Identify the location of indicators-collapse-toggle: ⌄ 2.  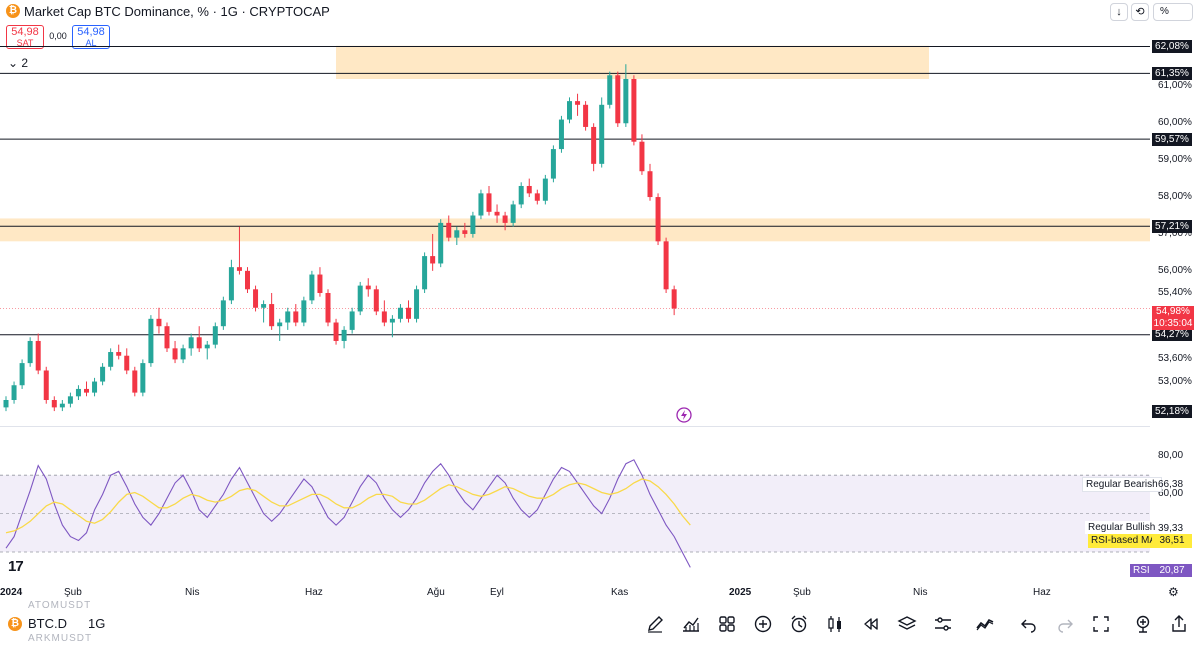
(18, 63).